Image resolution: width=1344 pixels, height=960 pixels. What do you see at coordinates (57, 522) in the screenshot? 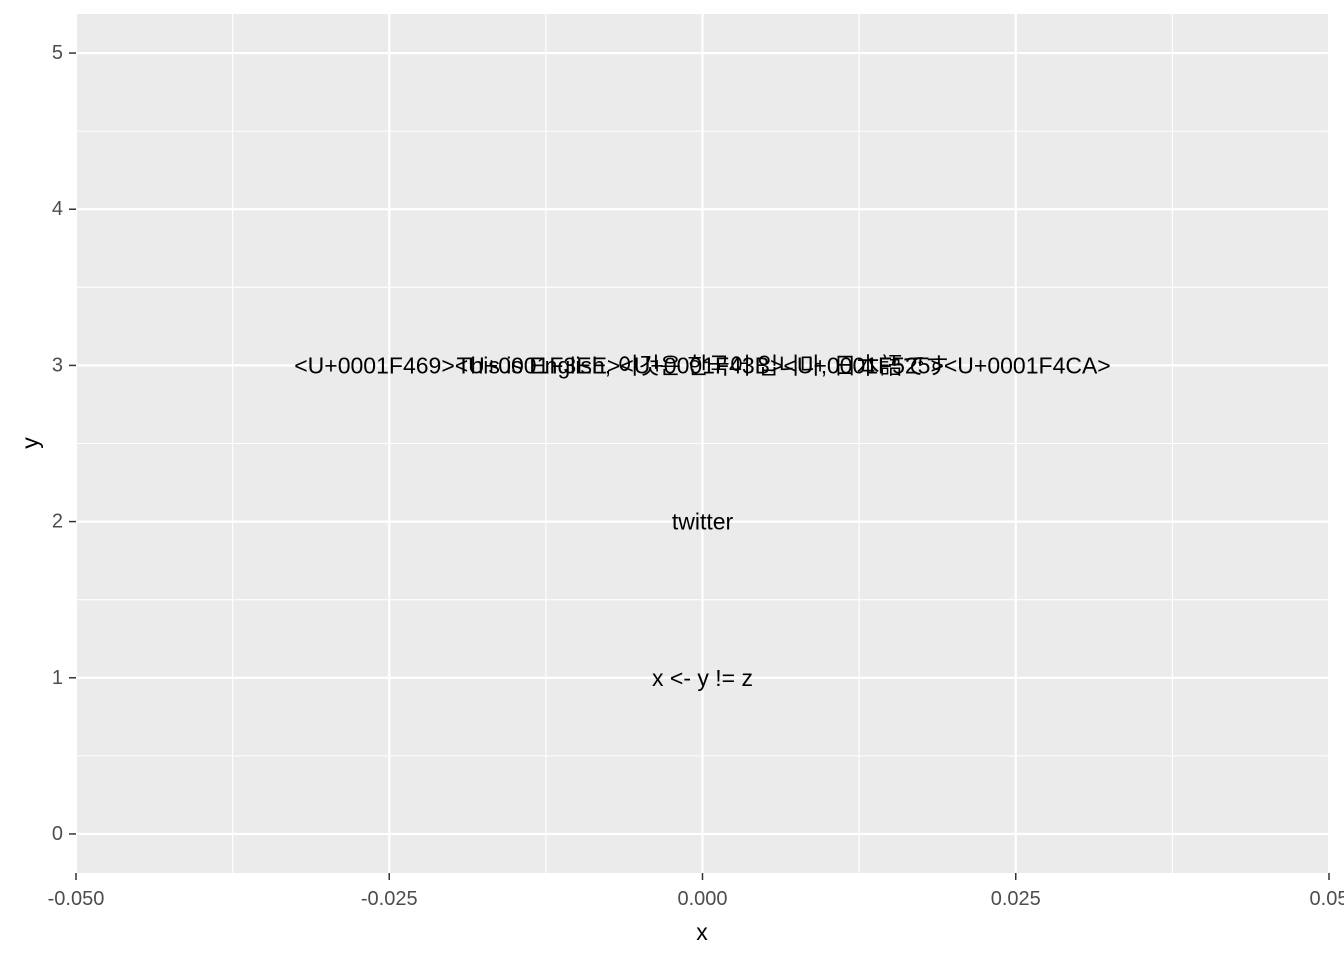
I see `y-tick-label: 2` at bounding box center [57, 522].